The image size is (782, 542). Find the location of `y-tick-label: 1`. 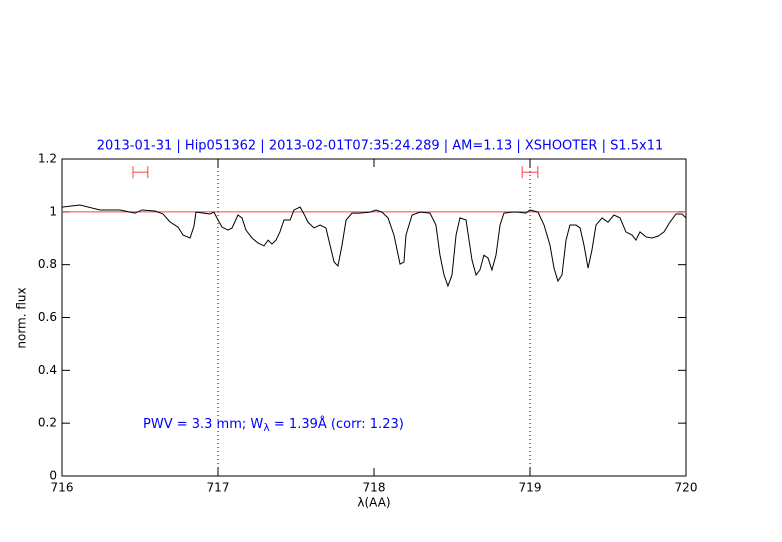

y-tick-label: 1 is located at coordinates (53, 211).